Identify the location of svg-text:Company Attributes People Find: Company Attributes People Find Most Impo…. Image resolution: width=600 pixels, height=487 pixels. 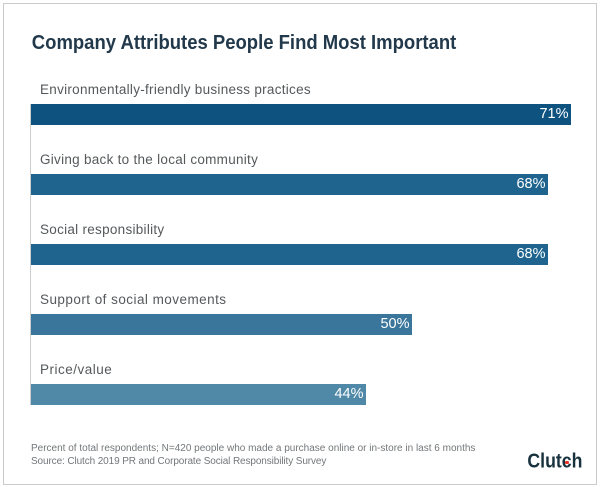
(244, 43).